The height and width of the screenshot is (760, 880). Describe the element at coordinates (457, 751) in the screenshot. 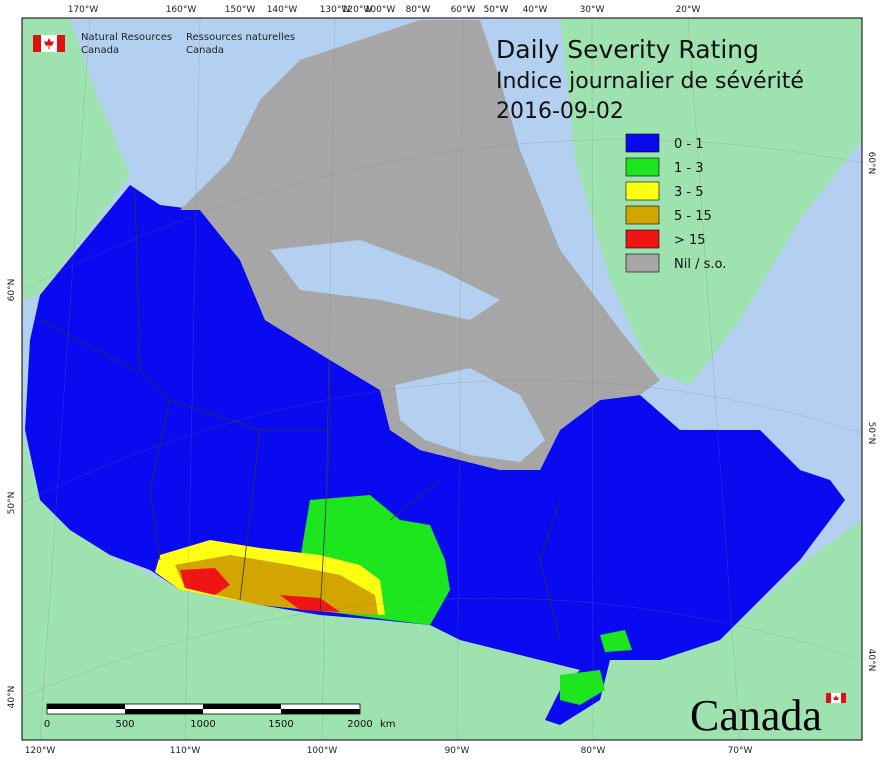

I see `bottom-lon-label: 90°W` at that location.